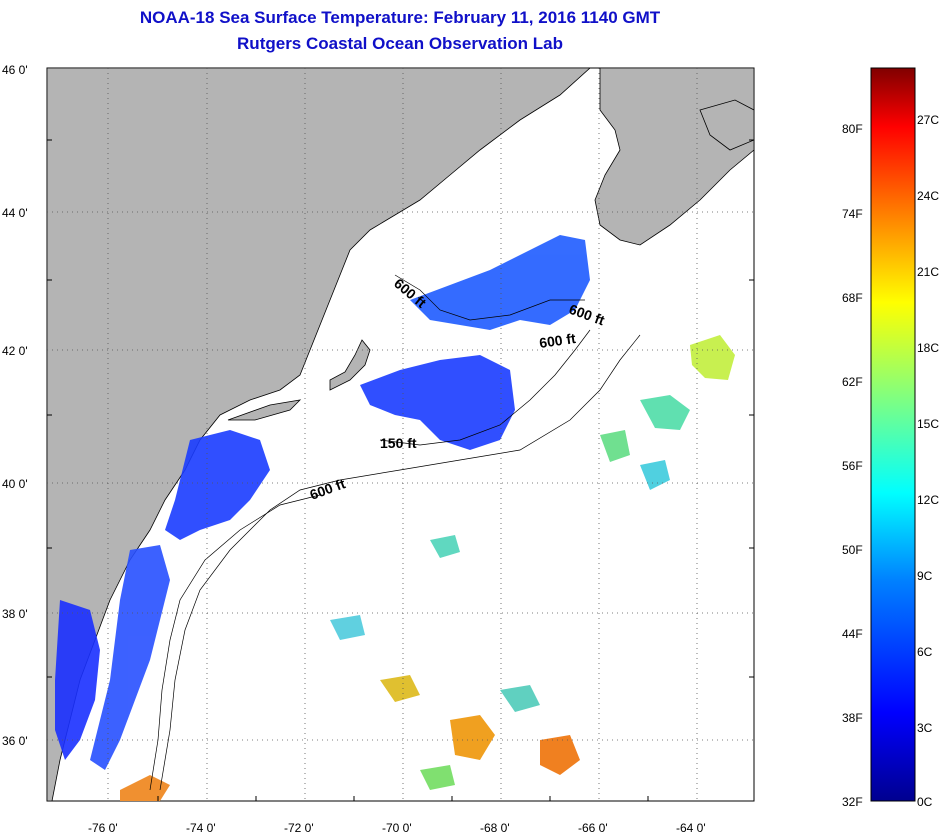  Describe the element at coordinates (928, 424) in the screenshot. I see `cb-c-15: 15C` at that location.